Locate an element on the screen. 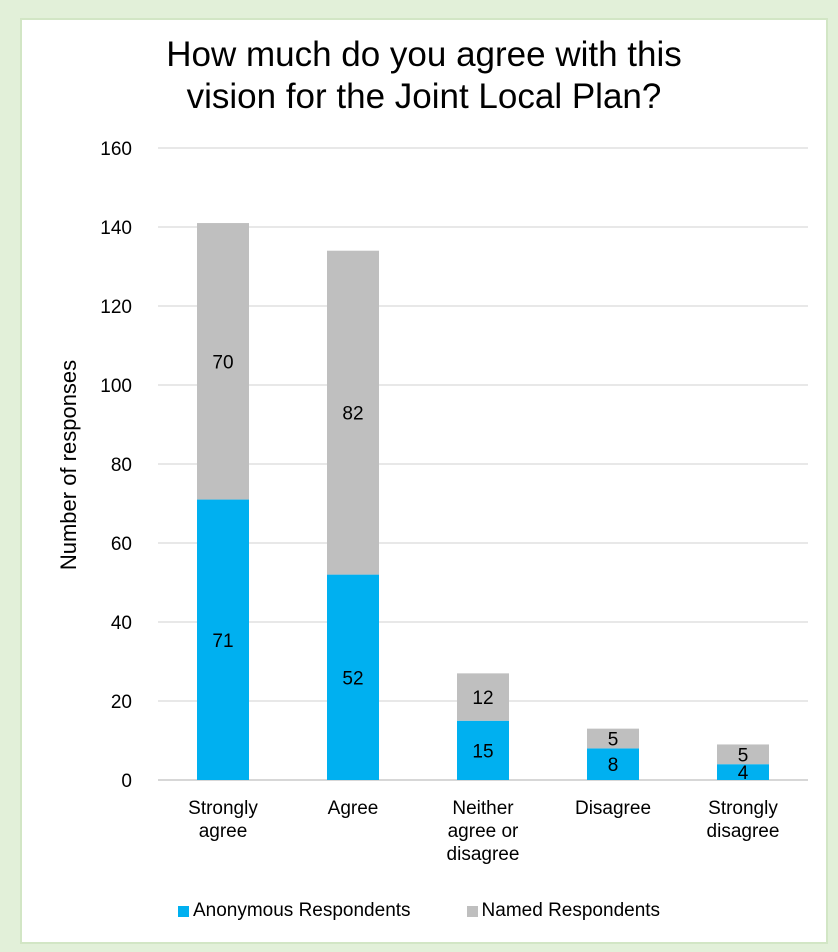 This screenshot has height=952, width=838. y-tick-label: 160 is located at coordinates (116, 149).